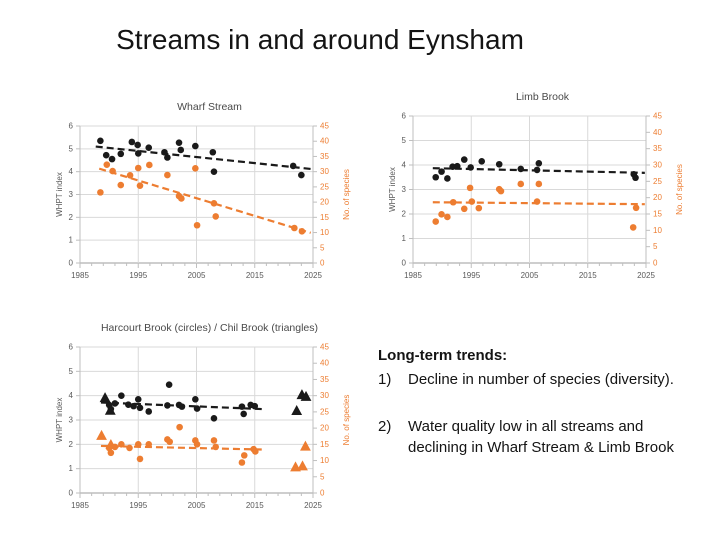 The image size is (720, 540). What do you see at coordinates (71, 126) in the screenshot?
I see `left-axis-tick-label: 6` at bounding box center [71, 126].